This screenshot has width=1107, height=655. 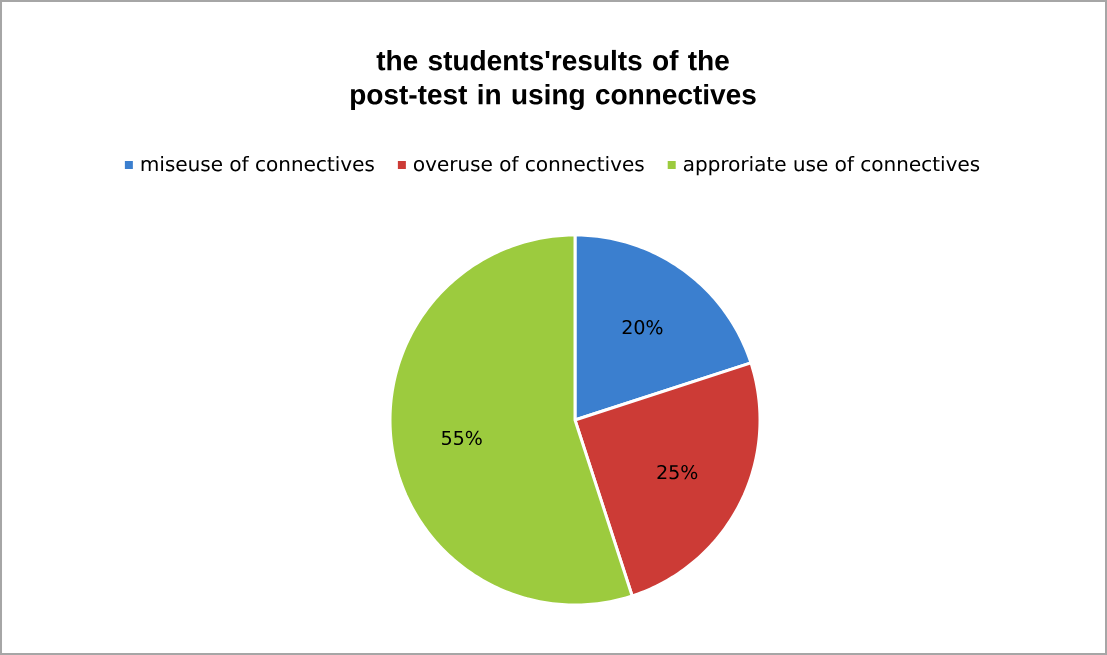 What do you see at coordinates (462, 438) in the screenshot?
I see `data-label: 55%` at bounding box center [462, 438].